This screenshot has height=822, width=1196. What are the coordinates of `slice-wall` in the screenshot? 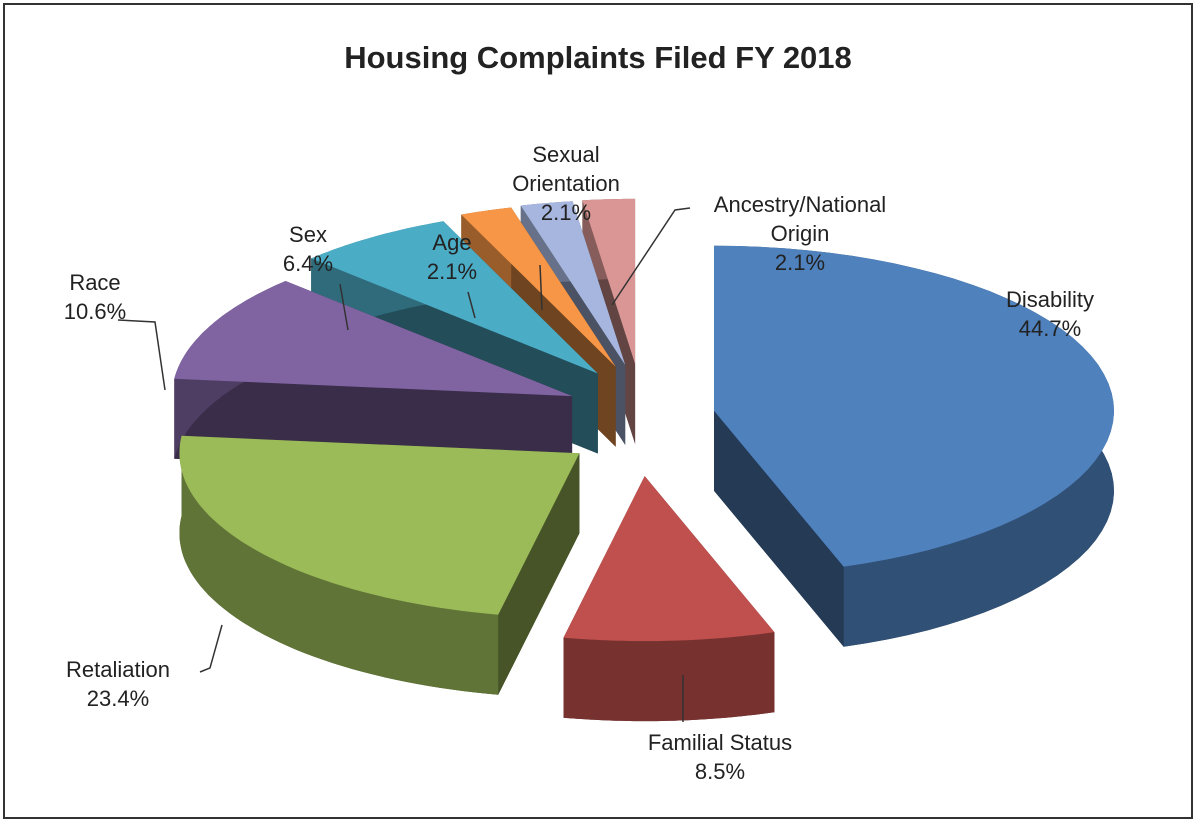 It's located at (779, 528).